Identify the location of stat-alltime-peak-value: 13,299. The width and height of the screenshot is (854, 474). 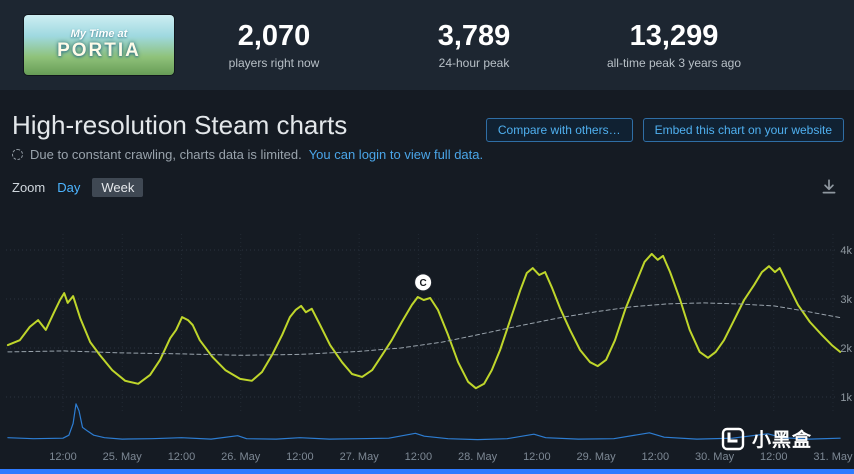
(674, 35).